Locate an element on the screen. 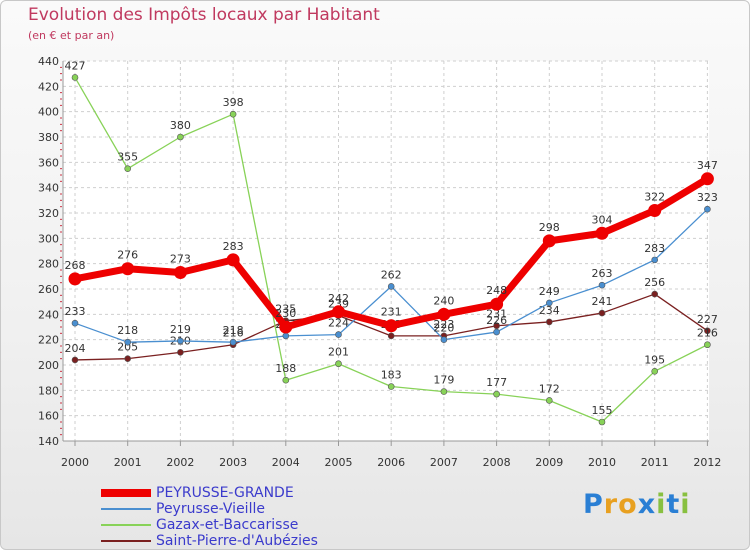 The image size is (750, 550). y-tick-label: 160 is located at coordinates (48, 416).